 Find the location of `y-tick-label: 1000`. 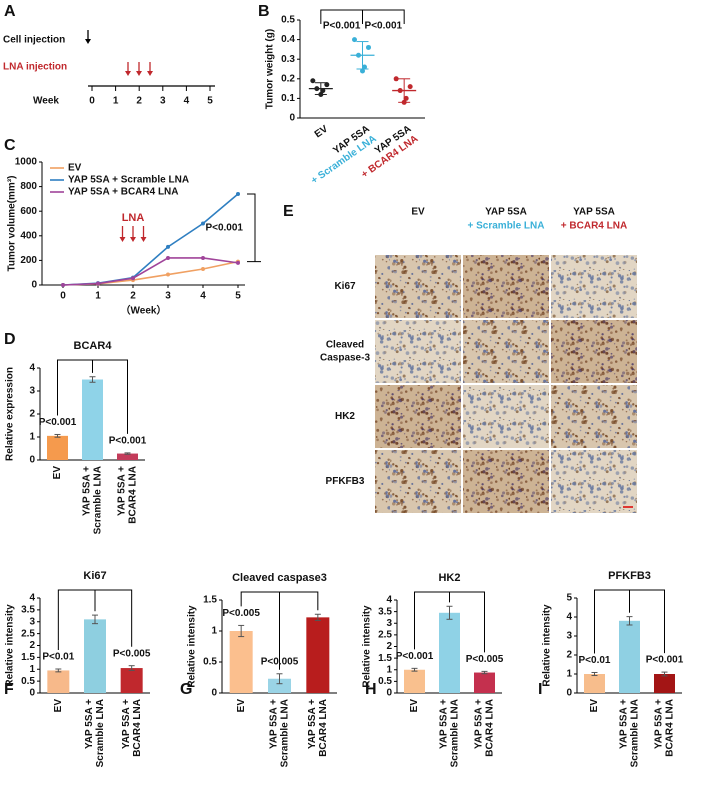

y-tick-label: 1000 is located at coordinates (26, 162).